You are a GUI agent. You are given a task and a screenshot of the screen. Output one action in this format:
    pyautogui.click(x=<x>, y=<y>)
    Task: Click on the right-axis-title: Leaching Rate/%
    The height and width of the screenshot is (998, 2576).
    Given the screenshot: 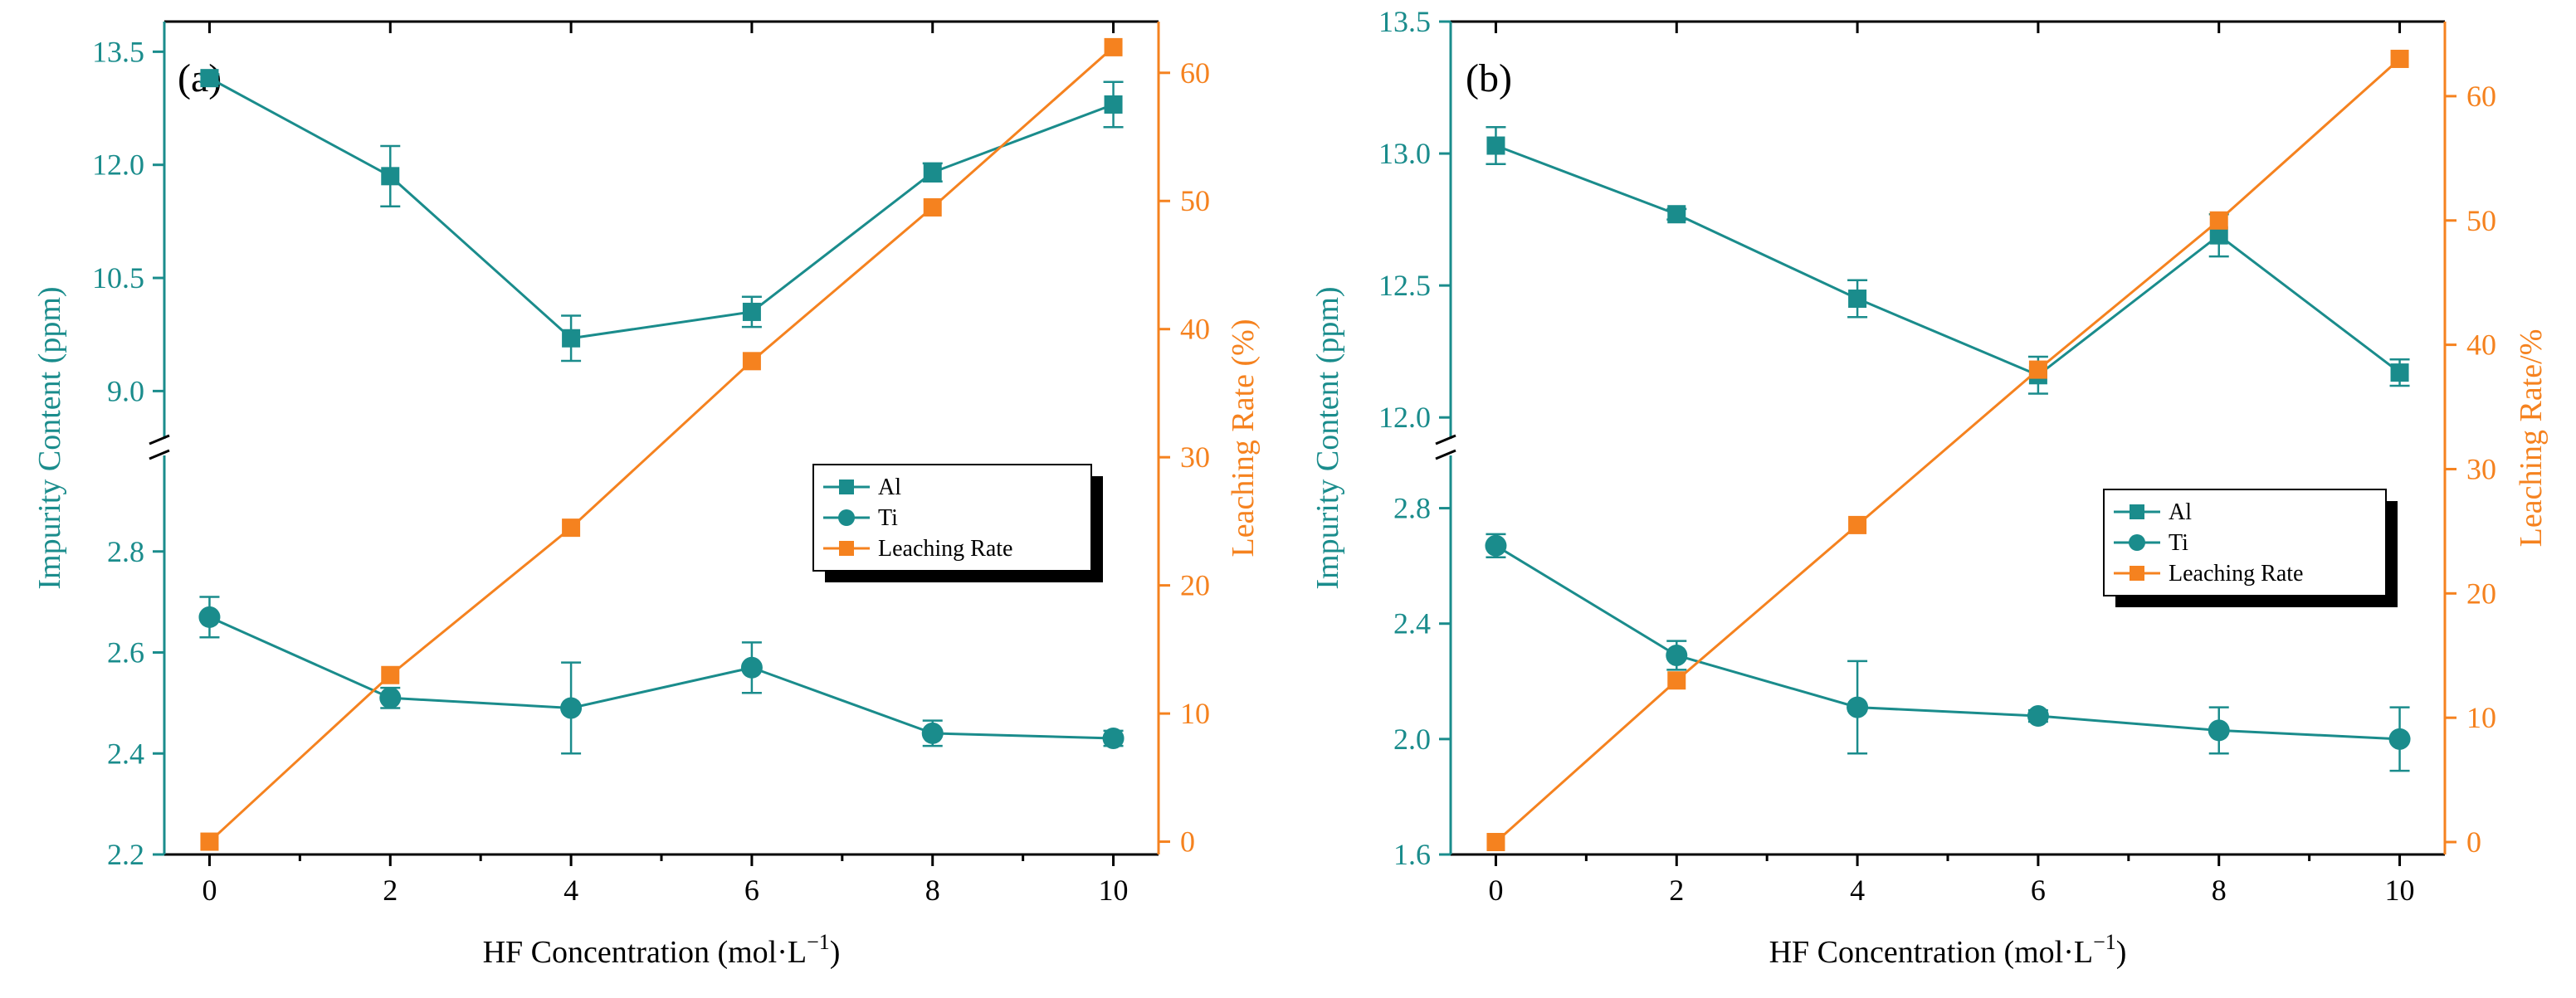 What is the action you would take?
    pyautogui.click(x=2531, y=438)
    